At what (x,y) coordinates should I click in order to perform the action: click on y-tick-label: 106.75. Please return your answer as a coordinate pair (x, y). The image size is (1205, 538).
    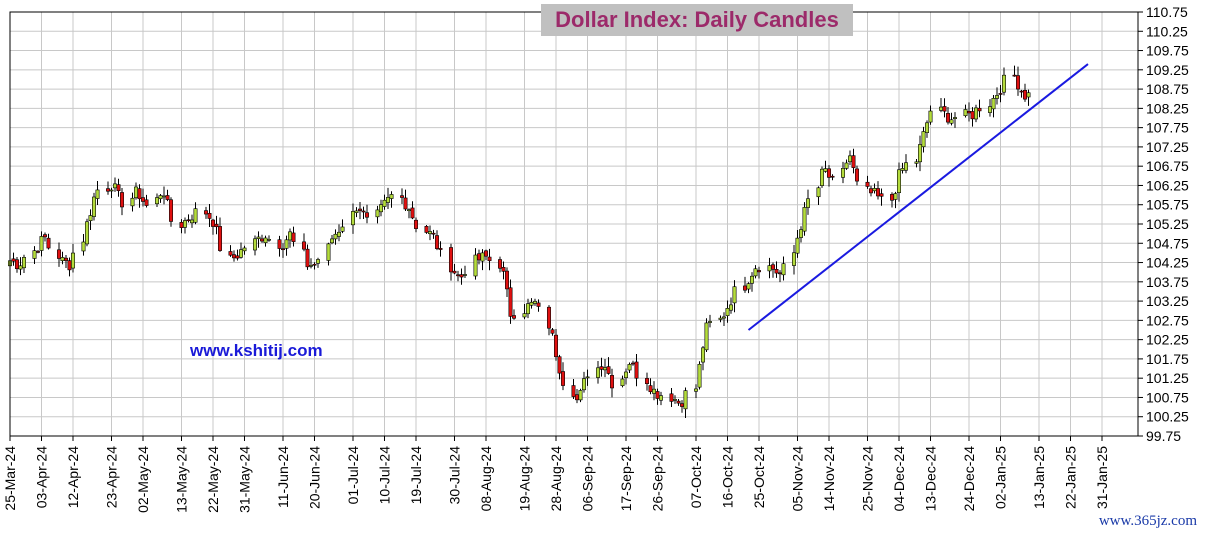
    Looking at the image, I should click on (1167, 166).